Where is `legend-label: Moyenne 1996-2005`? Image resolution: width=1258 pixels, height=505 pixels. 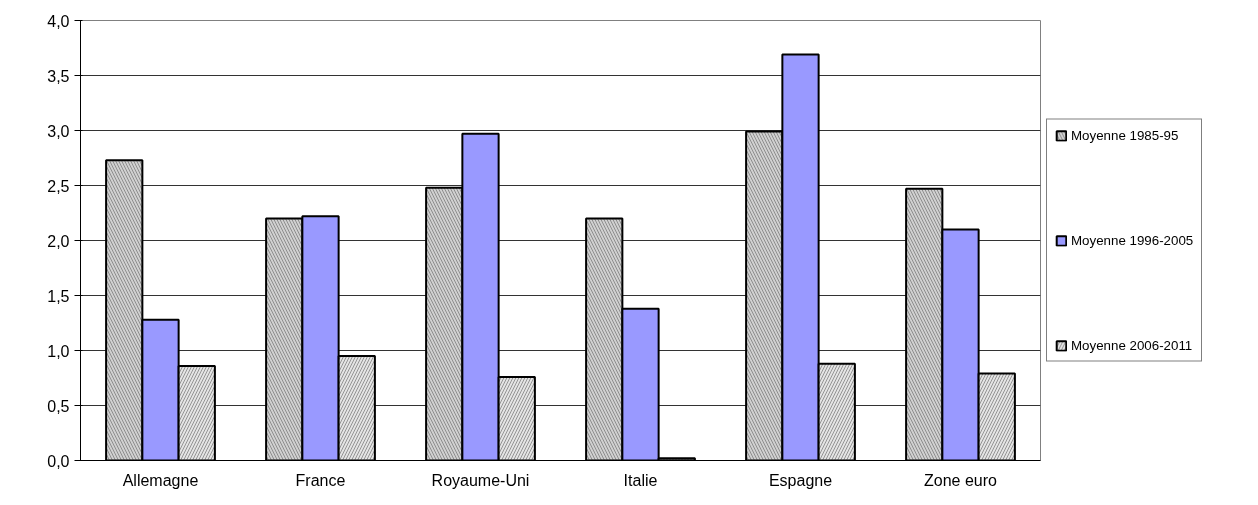
legend-label: Moyenne 1996-2005 is located at coordinates (1132, 240).